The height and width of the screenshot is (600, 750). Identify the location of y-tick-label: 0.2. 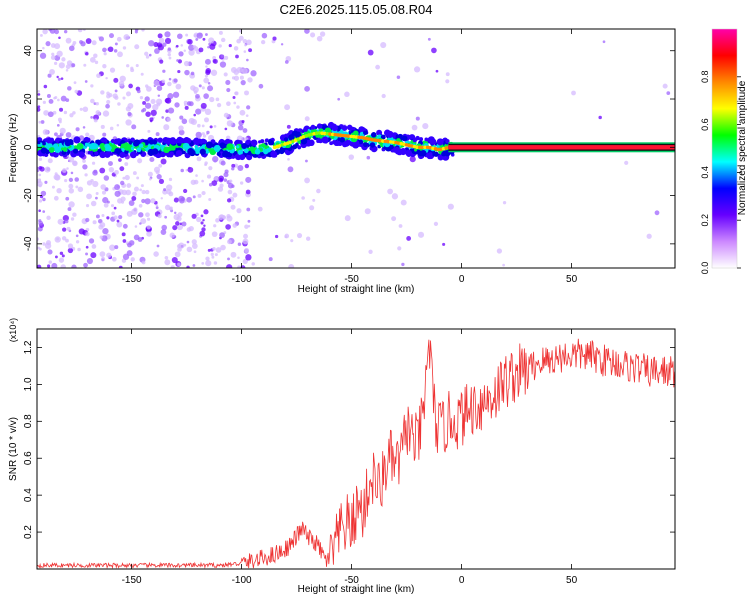
(28, 532).